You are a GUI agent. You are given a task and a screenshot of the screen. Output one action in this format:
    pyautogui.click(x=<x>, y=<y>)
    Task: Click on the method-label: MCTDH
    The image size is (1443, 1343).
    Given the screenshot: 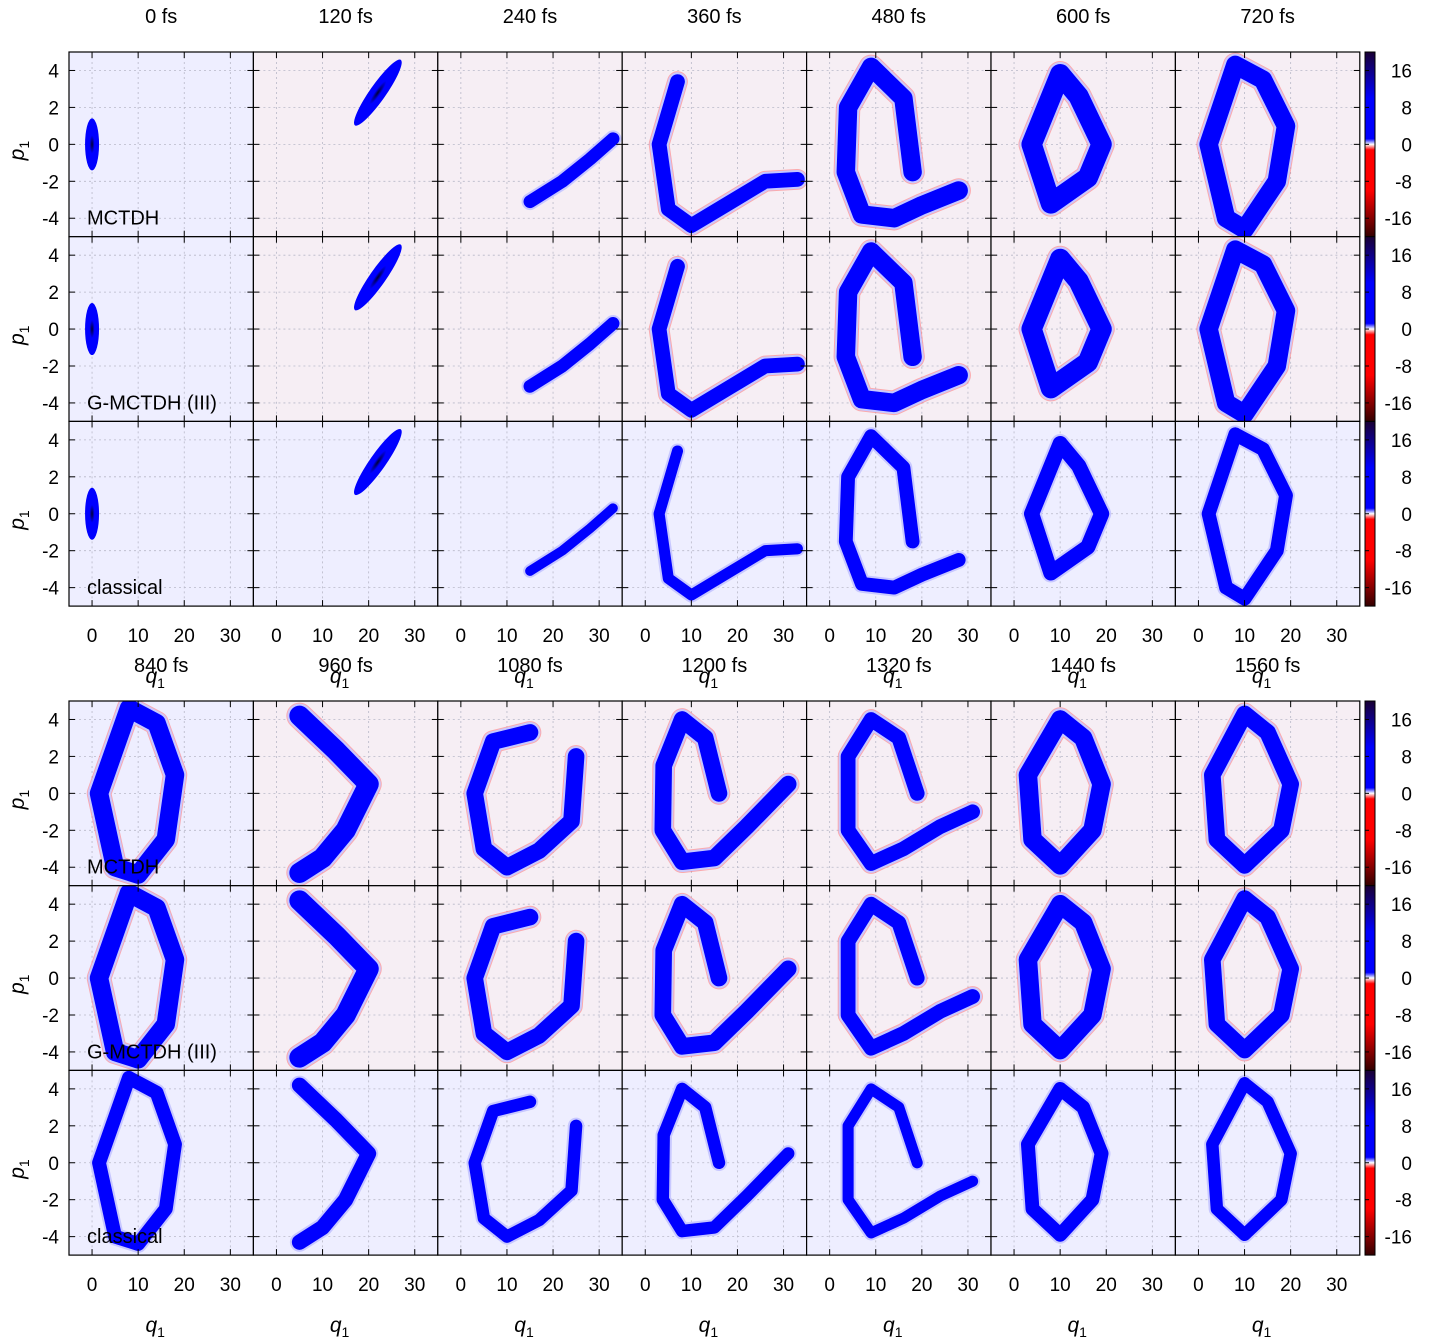 What is the action you would take?
    pyautogui.click(x=123, y=219)
    